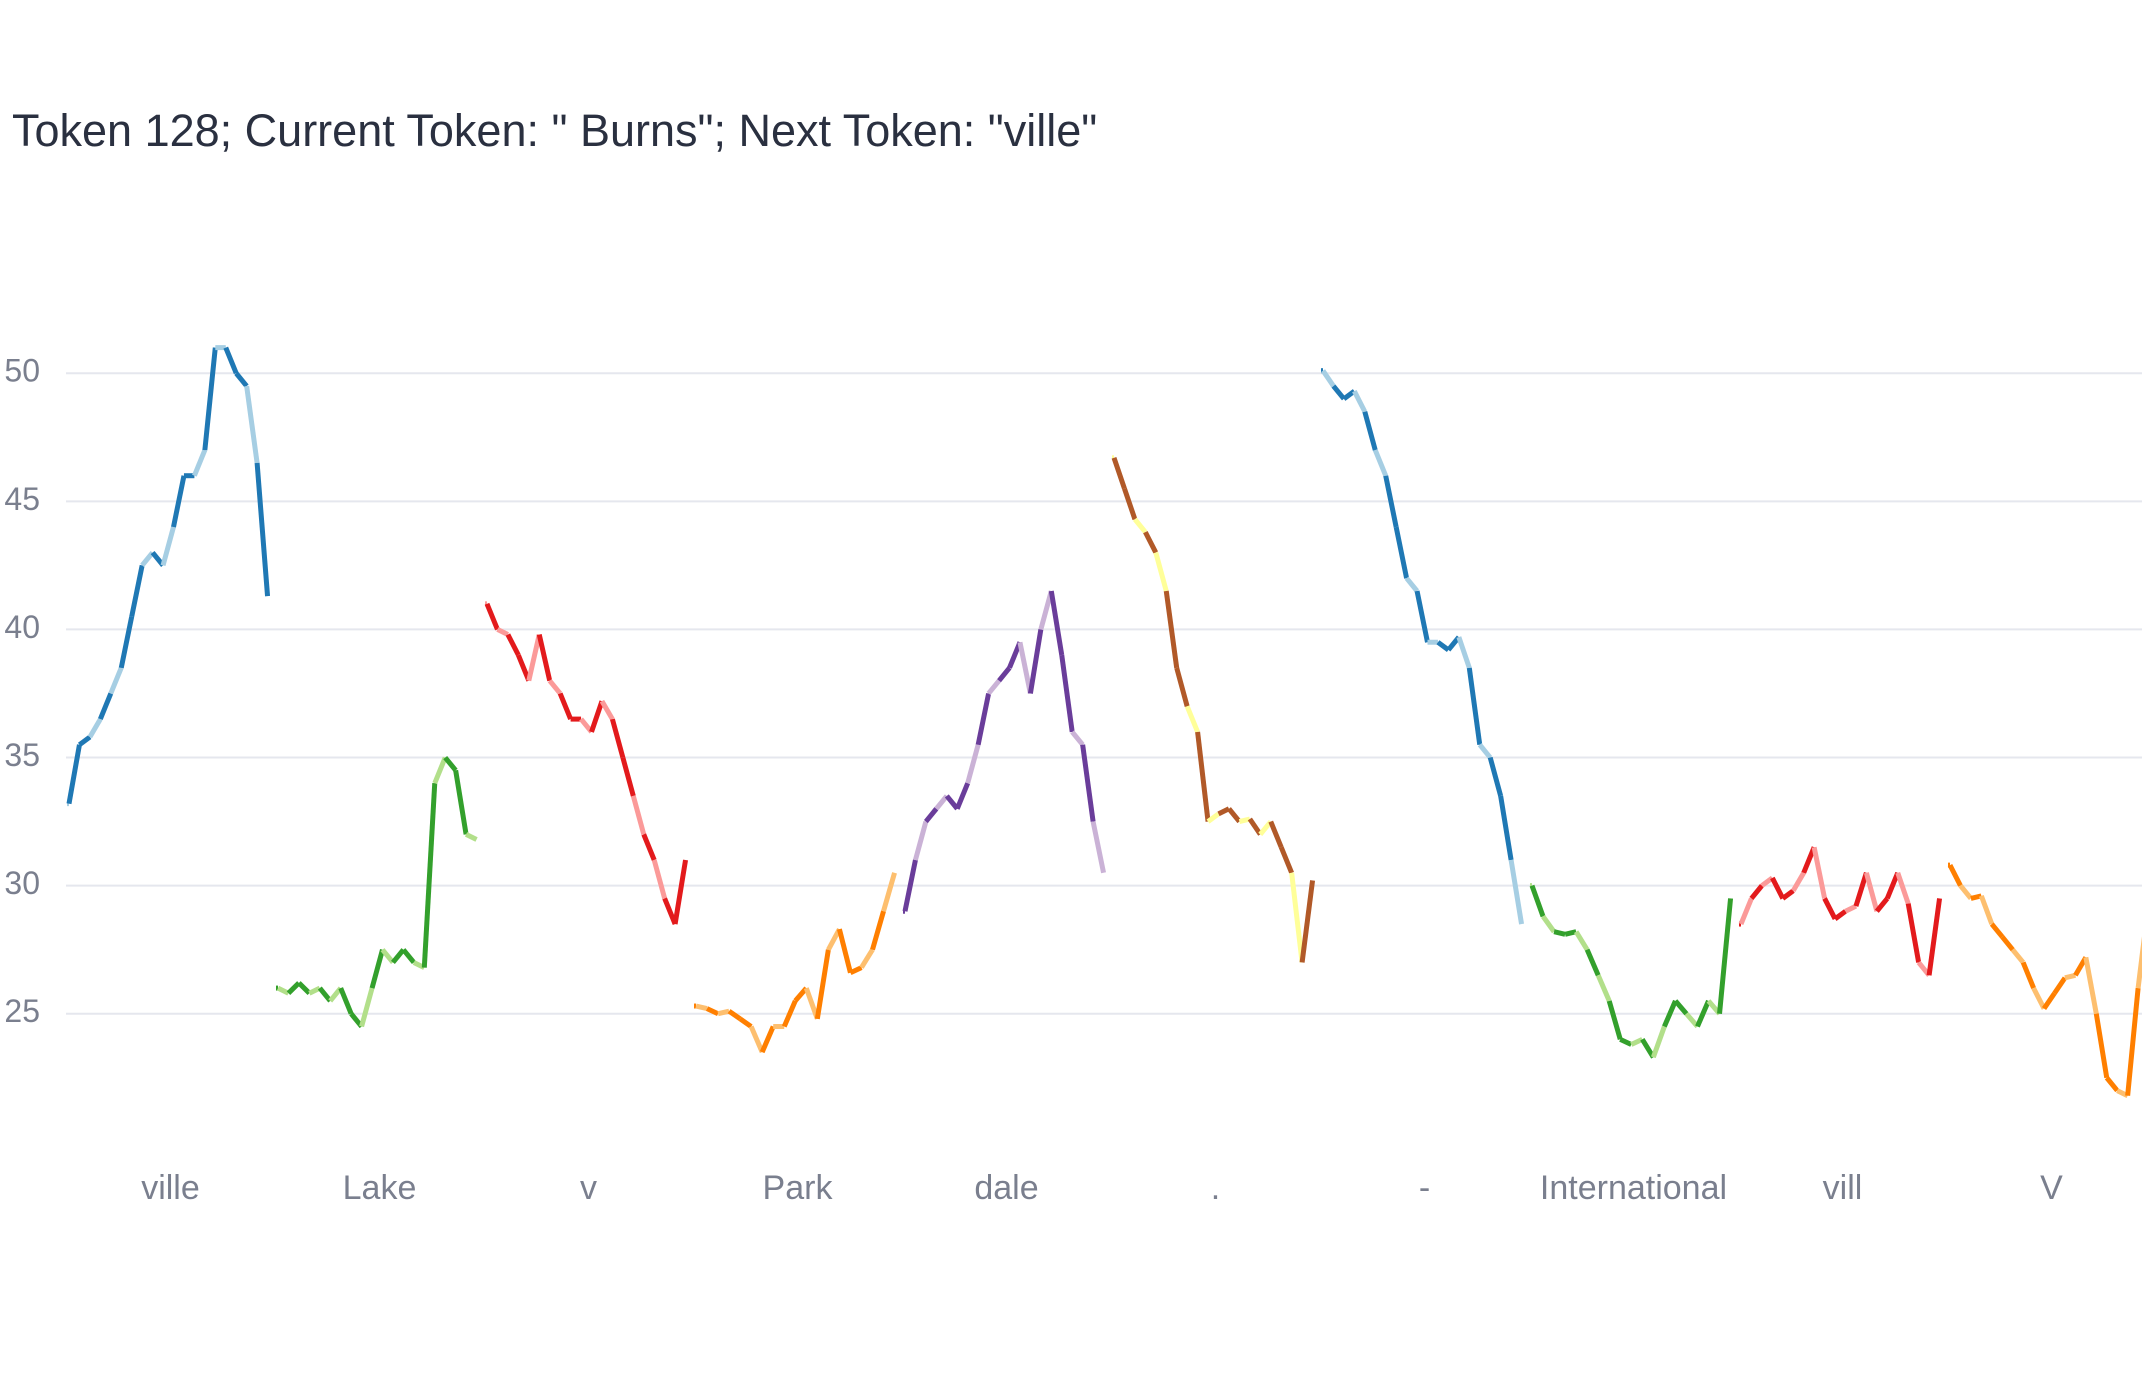 The height and width of the screenshot is (1380, 2142). I want to click on y-tick-label: 50, so click(22, 371).